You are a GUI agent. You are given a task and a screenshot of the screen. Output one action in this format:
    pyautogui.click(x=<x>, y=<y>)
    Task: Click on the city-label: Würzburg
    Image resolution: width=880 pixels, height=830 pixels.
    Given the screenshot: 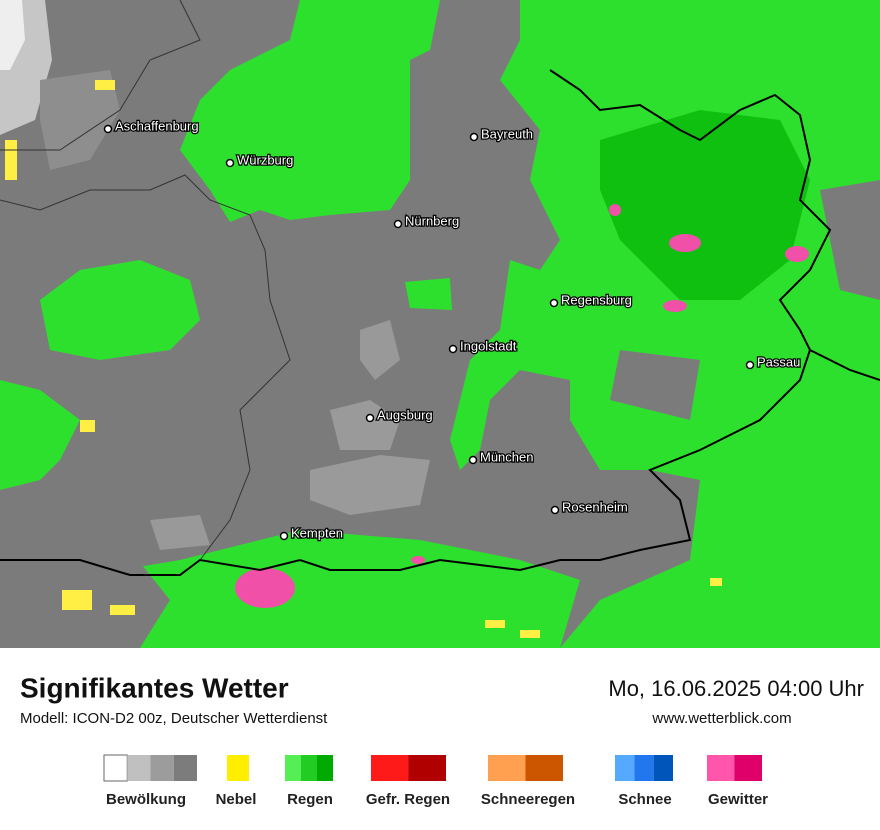 What is the action you would take?
    pyautogui.click(x=265, y=159)
    